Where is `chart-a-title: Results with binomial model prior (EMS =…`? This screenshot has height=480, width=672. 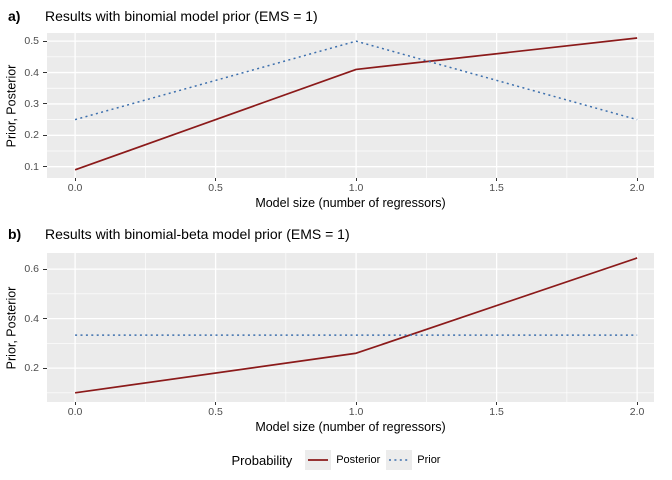 chart-a-title: Results with binomial model prior (EMS =… is located at coordinates (181, 16).